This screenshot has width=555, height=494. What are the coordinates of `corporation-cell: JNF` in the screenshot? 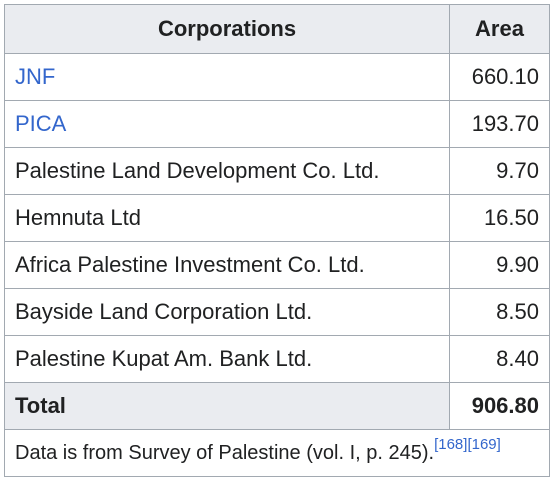 It's located at (227, 77).